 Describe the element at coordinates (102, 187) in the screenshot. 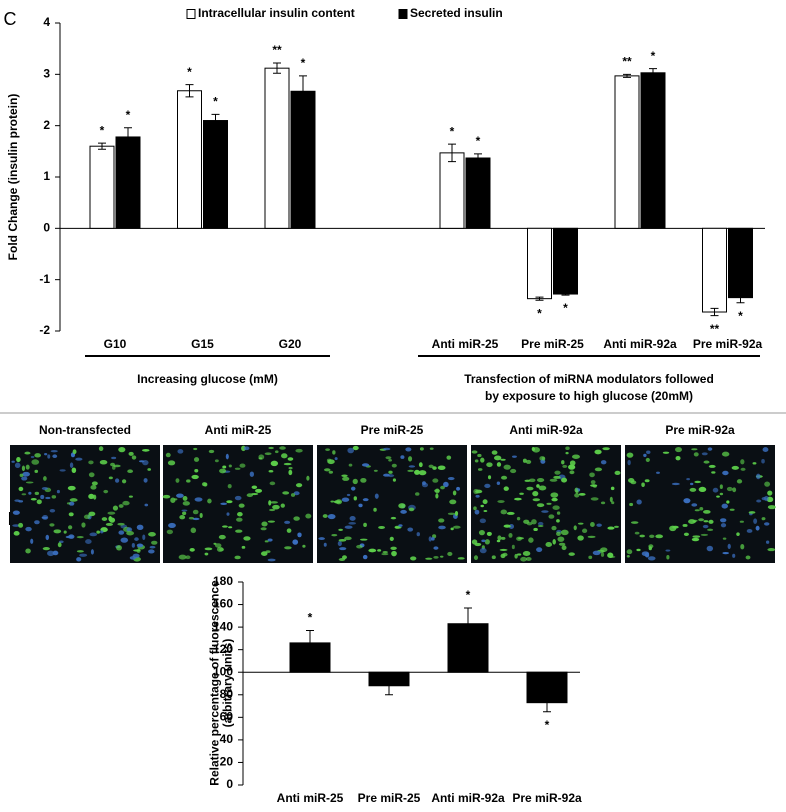

I see `bar` at that location.